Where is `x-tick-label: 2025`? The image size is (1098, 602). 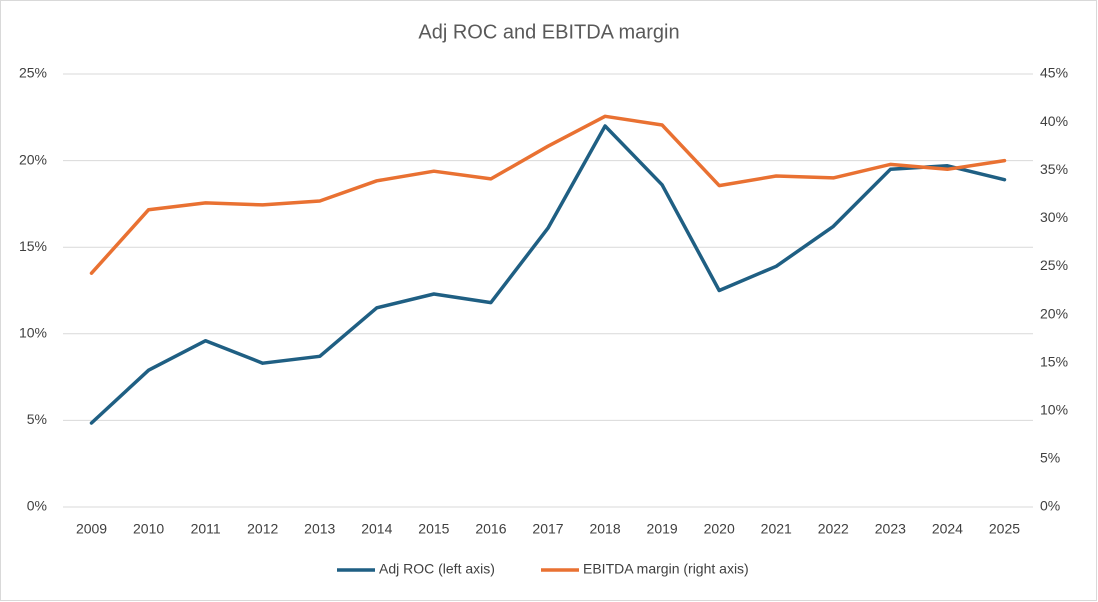
x-tick-label: 2025 is located at coordinates (1004, 529).